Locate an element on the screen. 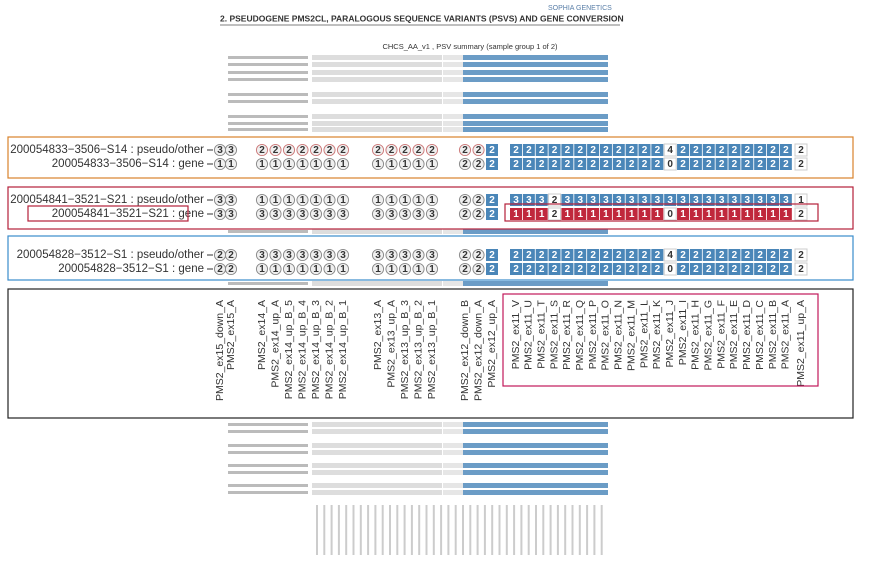  column-label: PMS2_ex11_T is located at coordinates (541, 333).